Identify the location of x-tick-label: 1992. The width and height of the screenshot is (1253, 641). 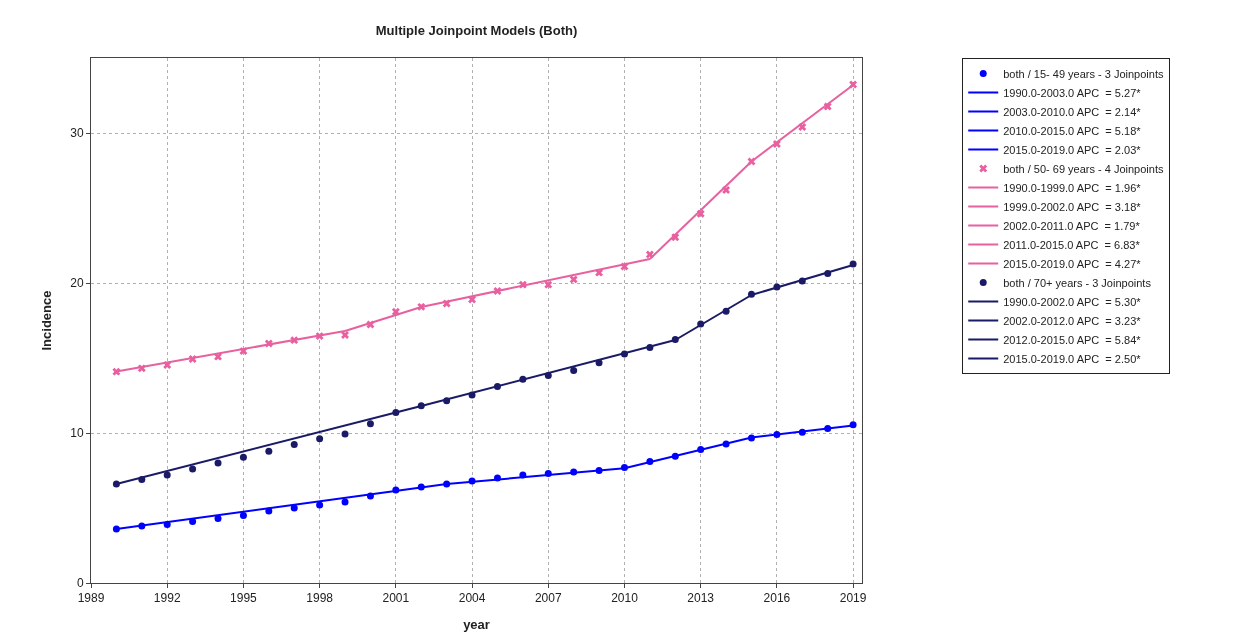
(167, 598).